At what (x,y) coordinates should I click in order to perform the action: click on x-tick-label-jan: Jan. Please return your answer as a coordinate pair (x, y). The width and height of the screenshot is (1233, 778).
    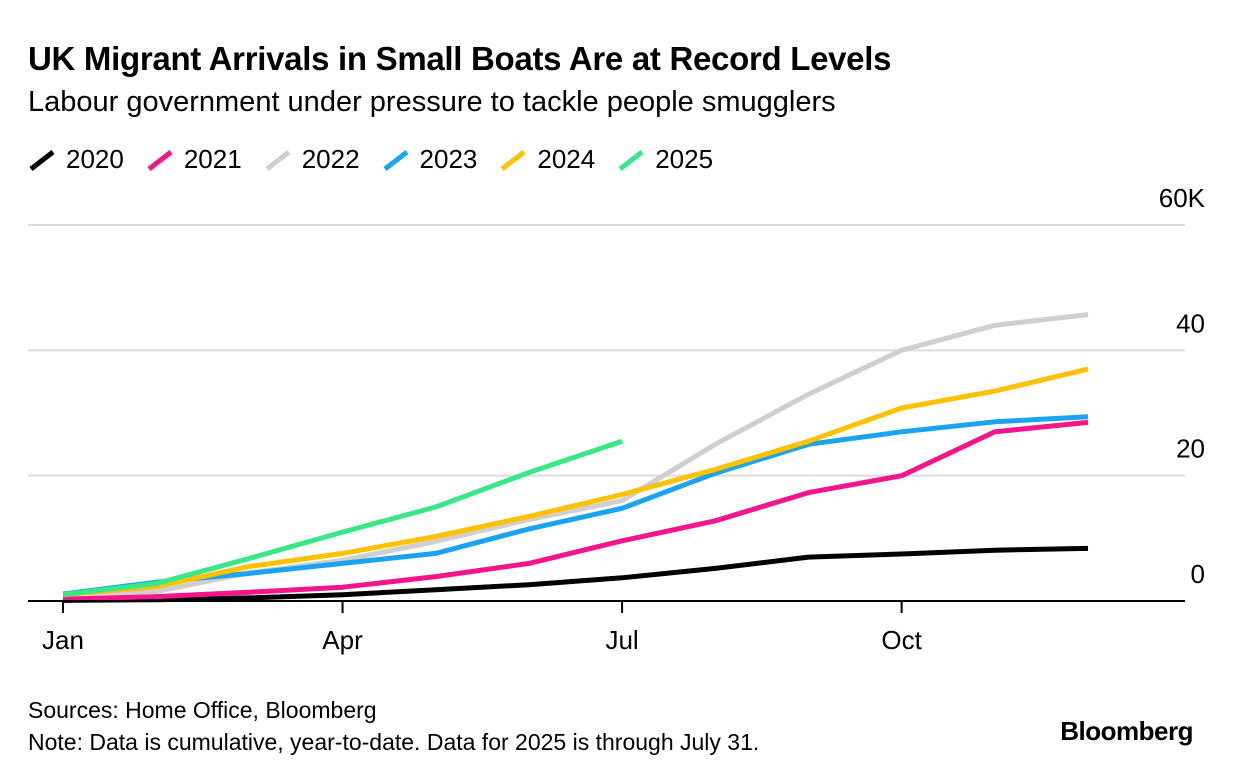
    Looking at the image, I should click on (63, 640).